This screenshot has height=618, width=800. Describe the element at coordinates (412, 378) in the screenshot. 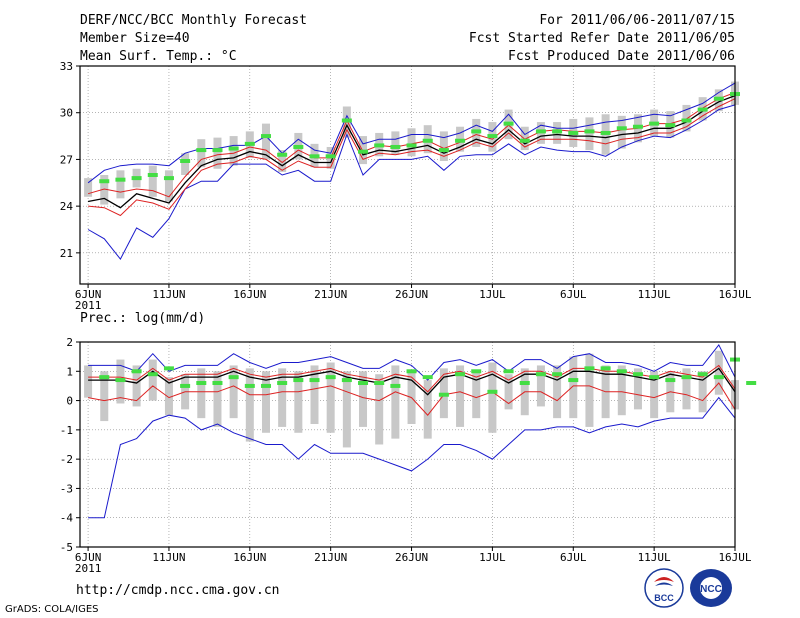

I see `prec-upper-red-line` at that location.